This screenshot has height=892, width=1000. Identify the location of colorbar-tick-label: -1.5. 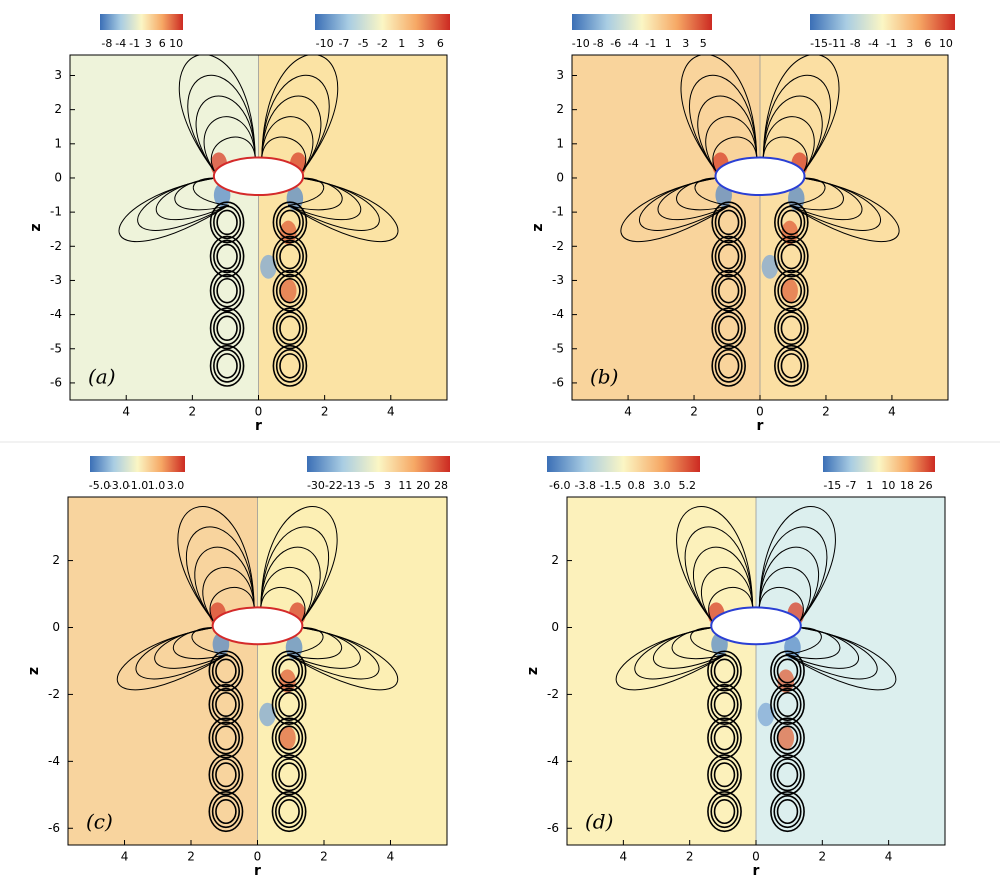
(610, 485).